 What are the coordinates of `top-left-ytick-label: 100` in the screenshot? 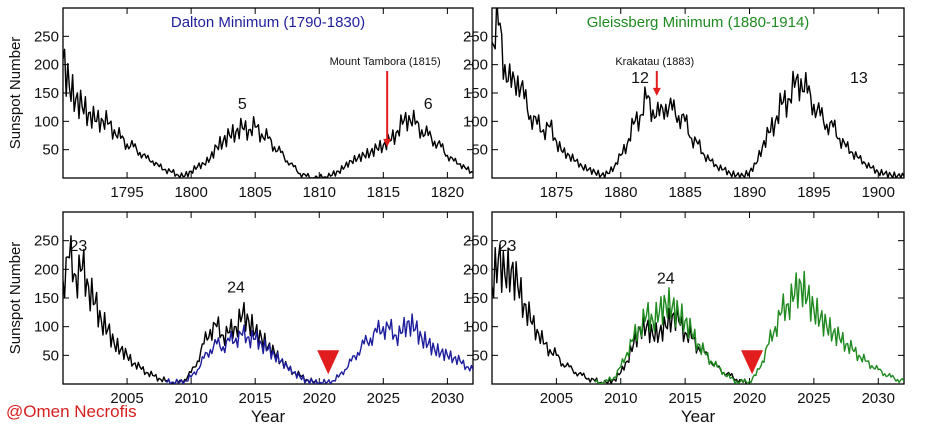 It's located at (46, 121).